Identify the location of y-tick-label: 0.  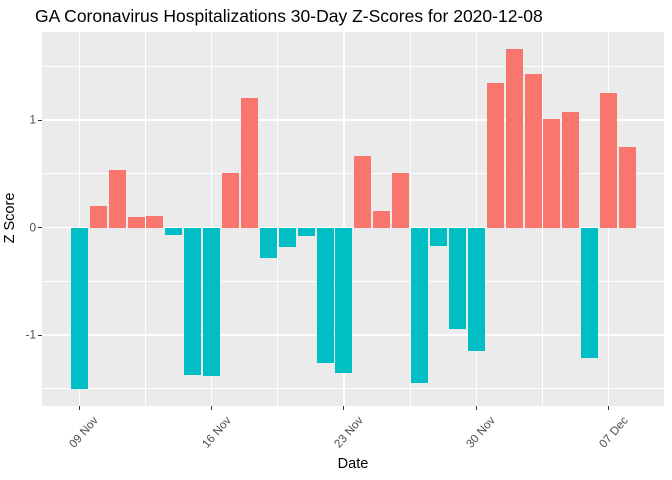
(32, 228).